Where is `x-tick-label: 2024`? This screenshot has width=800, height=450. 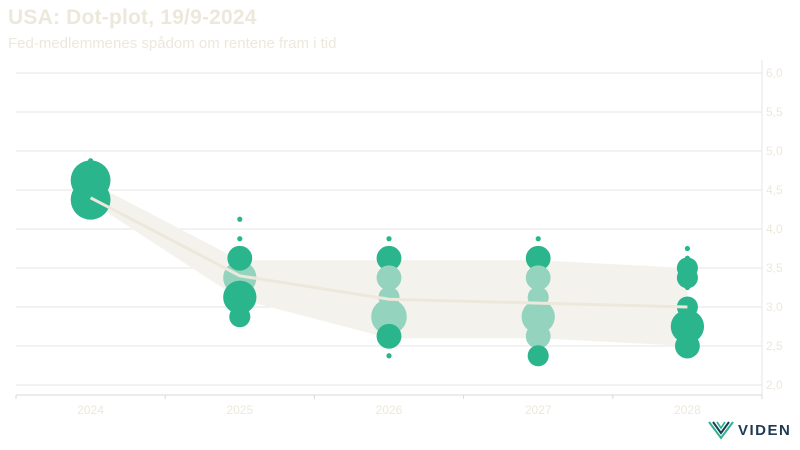
x-tick-label: 2024 is located at coordinates (90, 410).